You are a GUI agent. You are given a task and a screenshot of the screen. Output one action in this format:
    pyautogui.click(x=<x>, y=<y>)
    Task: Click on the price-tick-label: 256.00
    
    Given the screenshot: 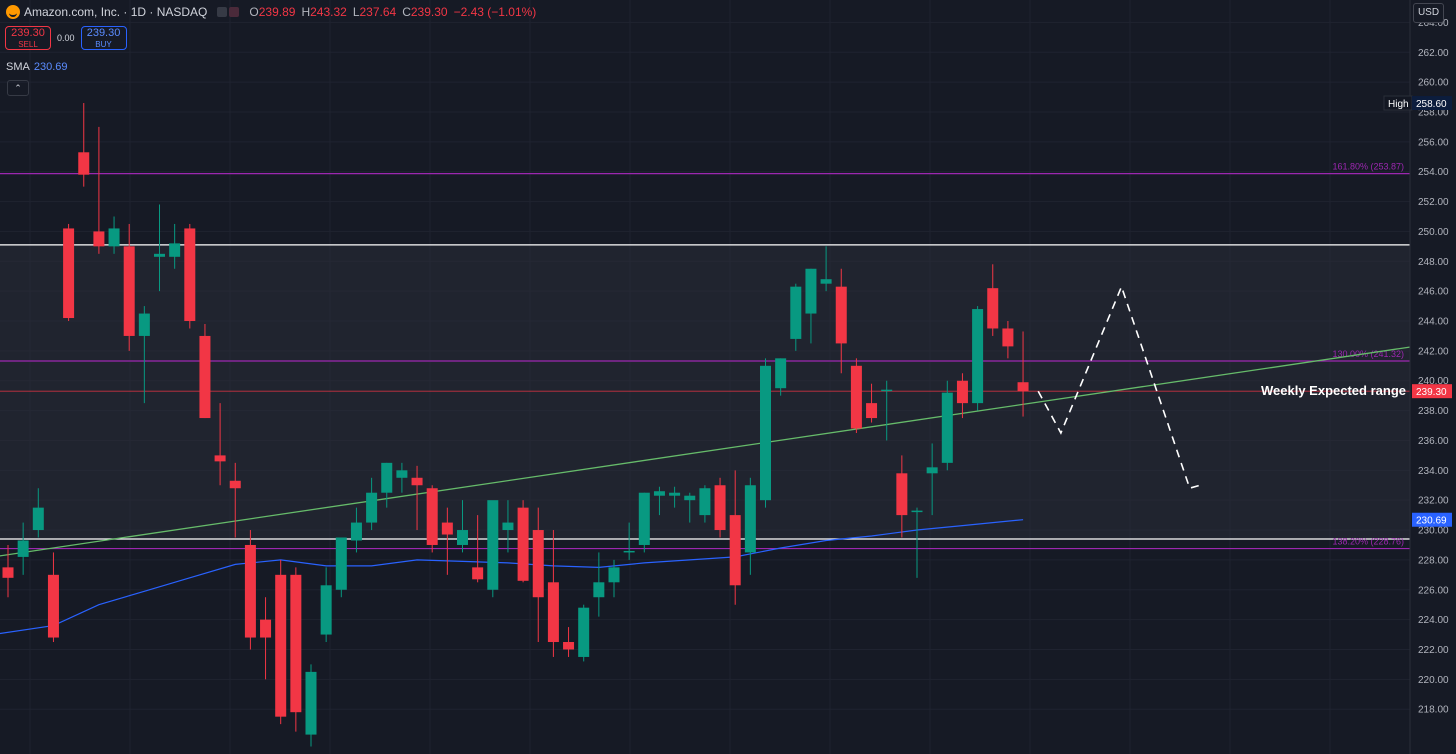 What is the action you would take?
    pyautogui.click(x=1433, y=142)
    